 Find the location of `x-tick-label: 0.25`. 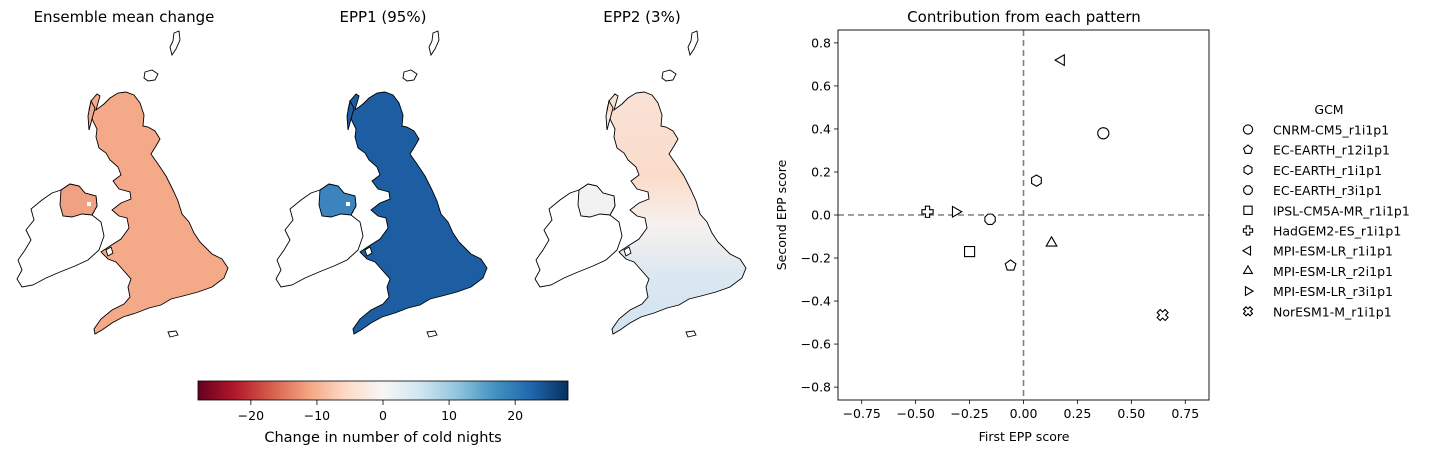

x-tick-label: 0.25 is located at coordinates (1078, 413).